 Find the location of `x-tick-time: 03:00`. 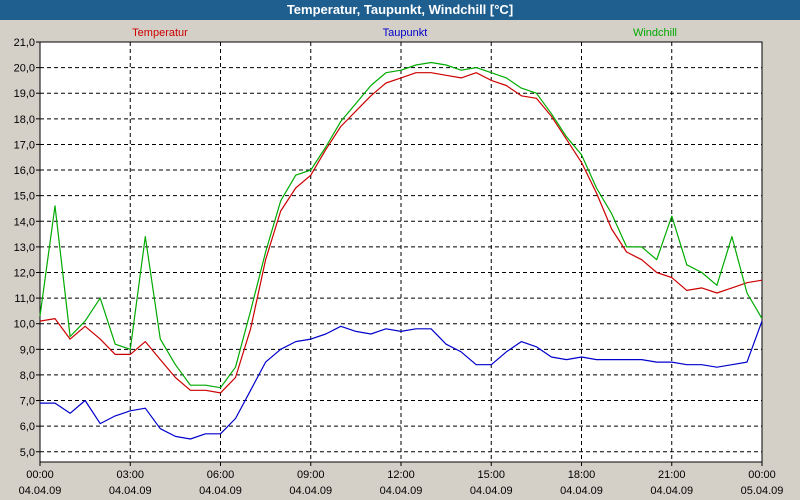

x-tick-time: 03:00 is located at coordinates (130, 475).